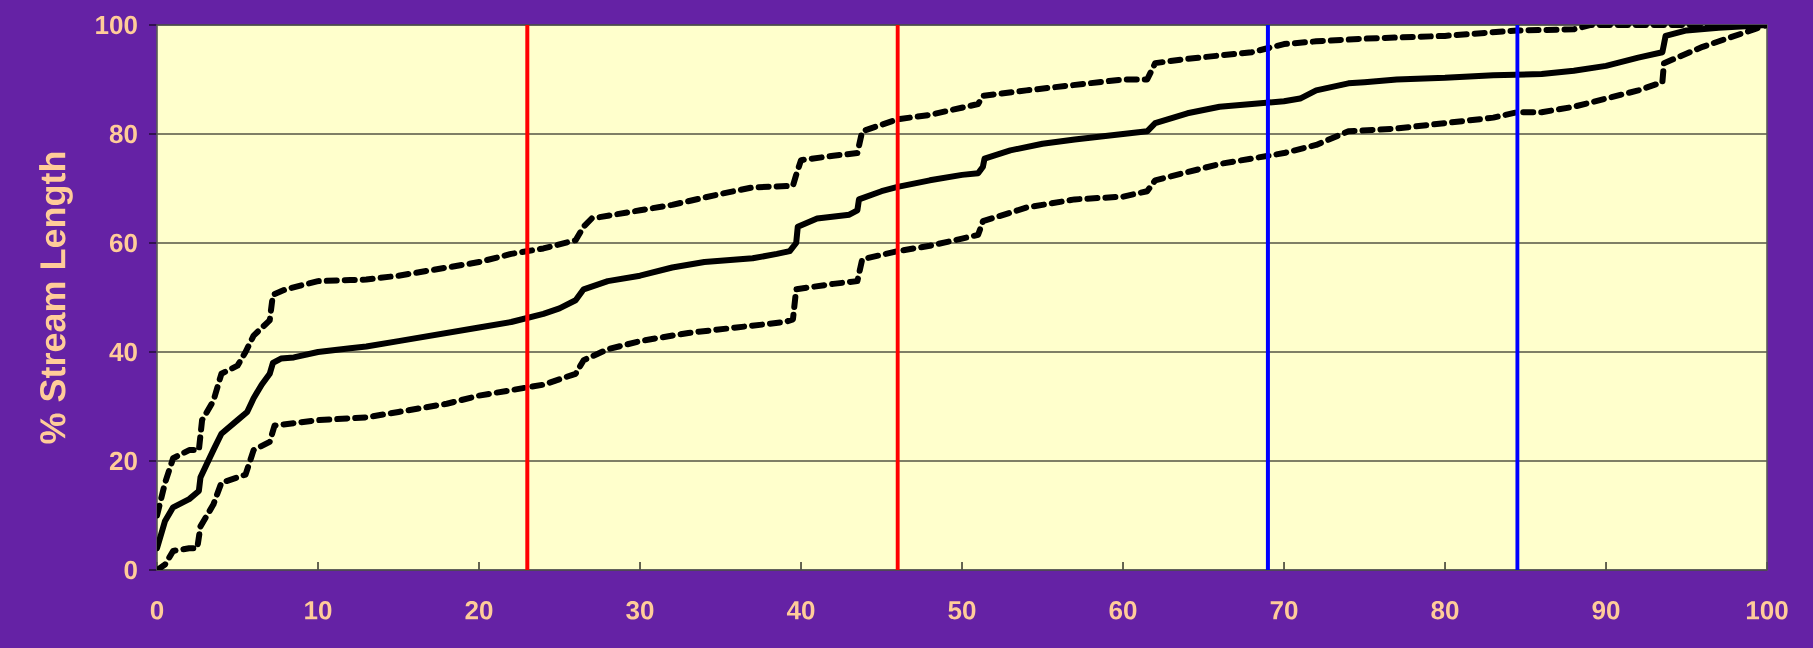 The height and width of the screenshot is (648, 1813). Describe the element at coordinates (962, 610) in the screenshot. I see `x-tick-label: 50` at that location.